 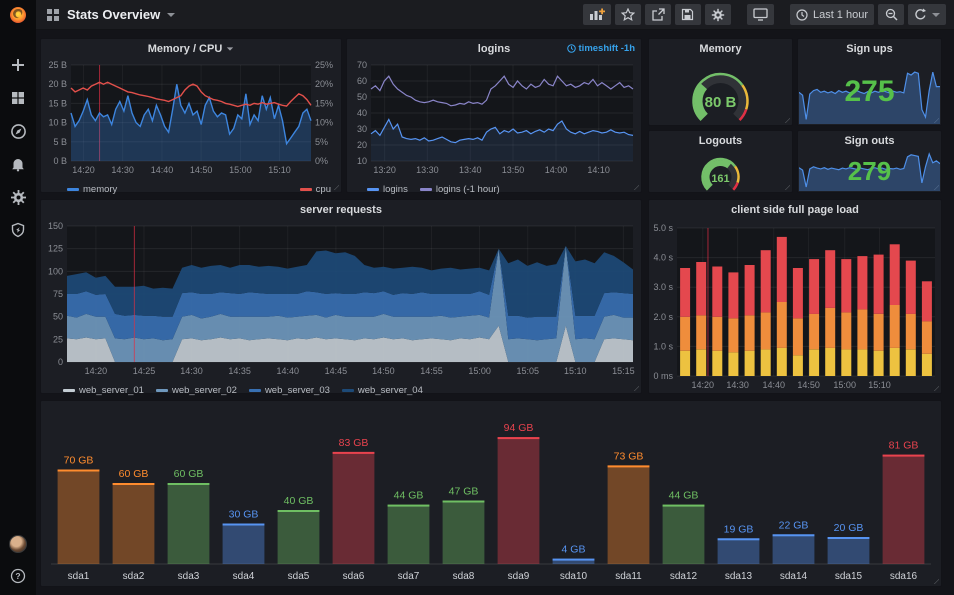 I want to click on time-range-label: Last 1 hour, so click(x=840, y=14).